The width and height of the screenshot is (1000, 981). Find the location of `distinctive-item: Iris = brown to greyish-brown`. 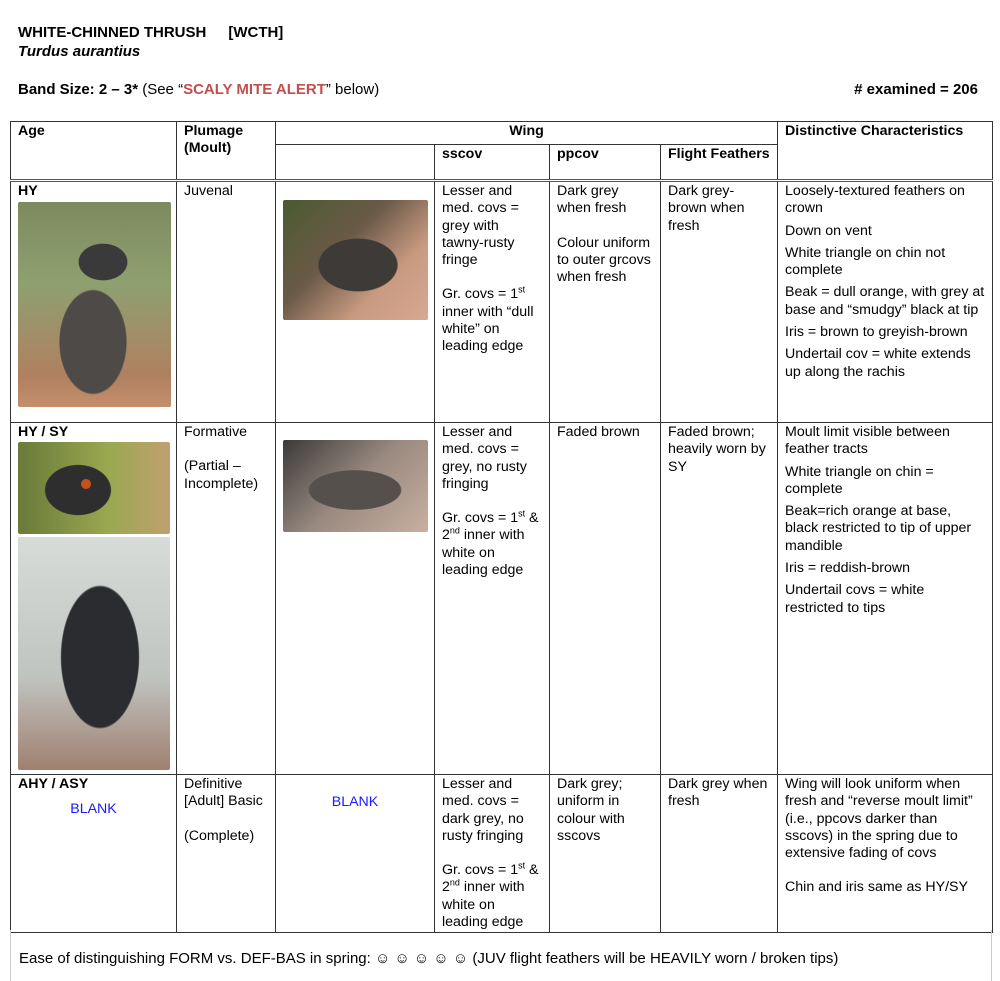

distinctive-item: Iris = brown to greyish-brown is located at coordinates (876, 332).